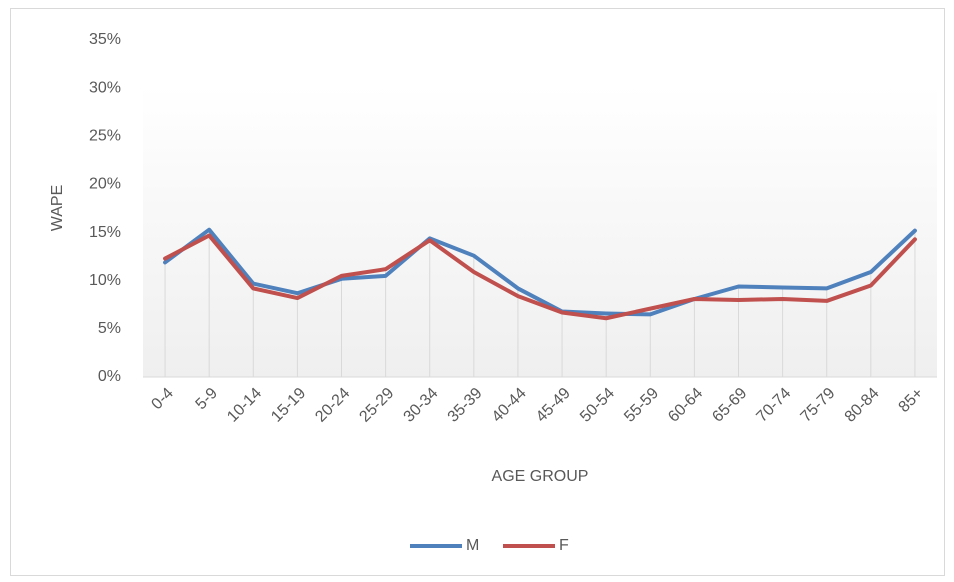 Image resolution: width=954 pixels, height=582 pixels. I want to click on legend-label: M, so click(472, 545).